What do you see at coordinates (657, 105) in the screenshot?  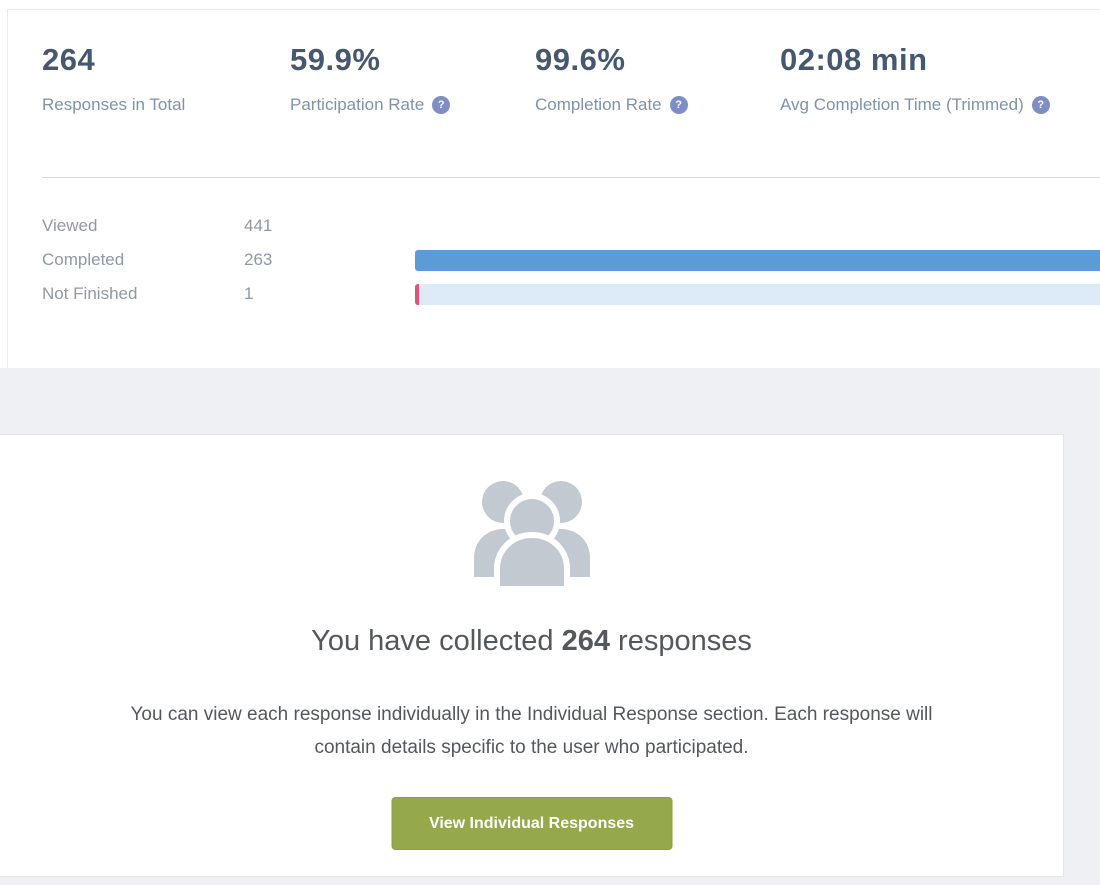 I see `stat-label: Completion Rate ?` at bounding box center [657, 105].